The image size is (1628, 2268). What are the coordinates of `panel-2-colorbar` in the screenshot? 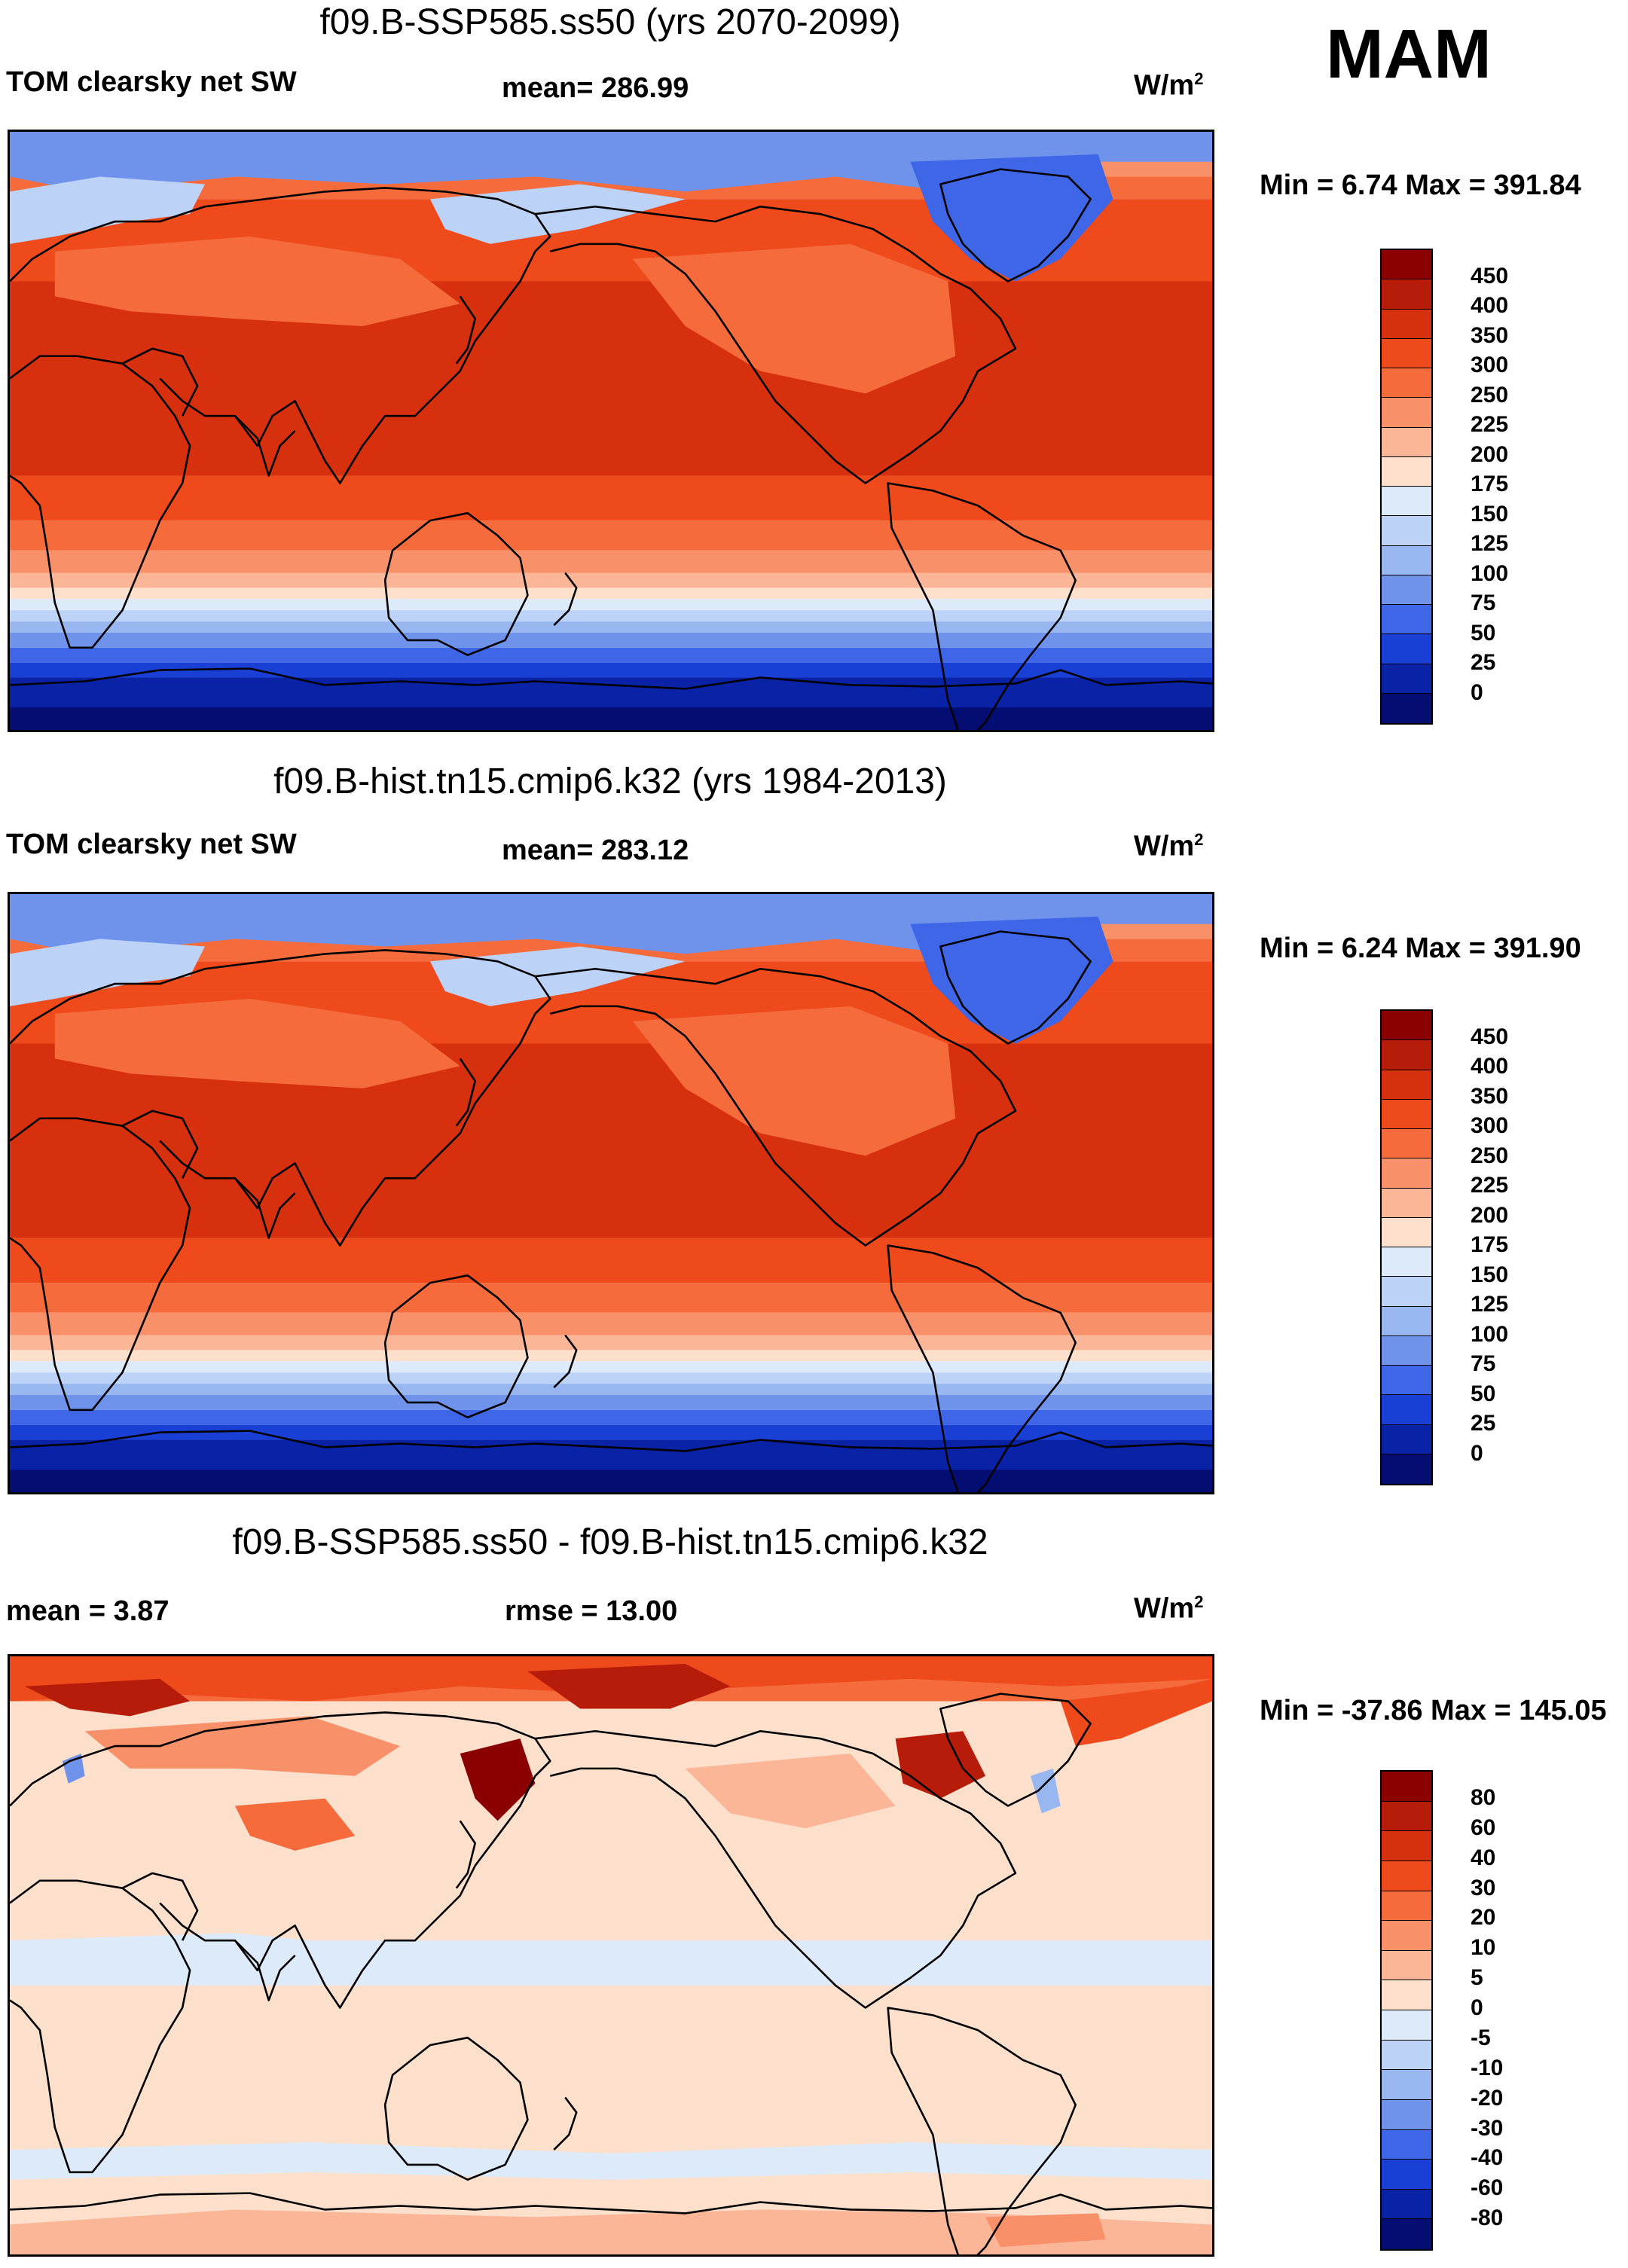 It's located at (1406, 1247).